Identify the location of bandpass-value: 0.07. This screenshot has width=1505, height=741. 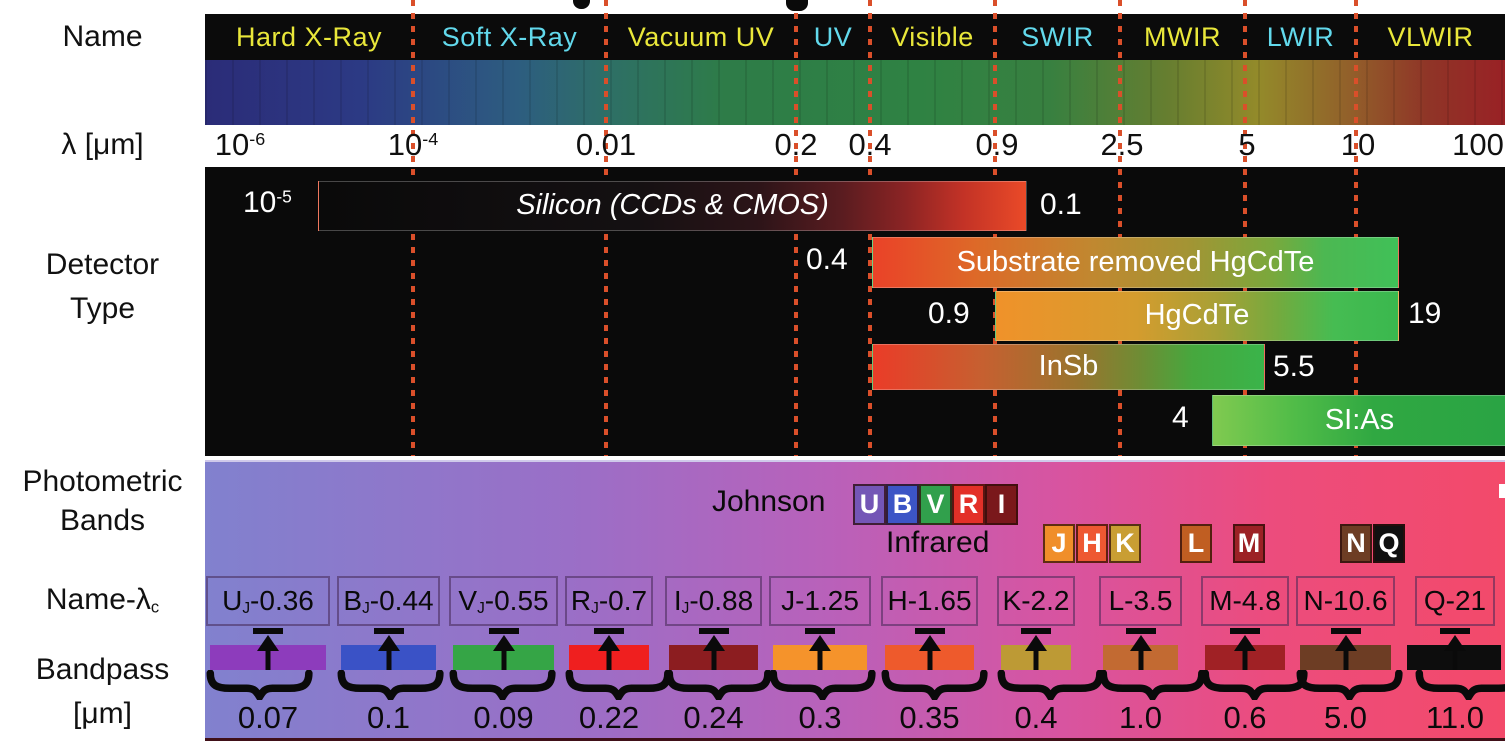
(268, 717).